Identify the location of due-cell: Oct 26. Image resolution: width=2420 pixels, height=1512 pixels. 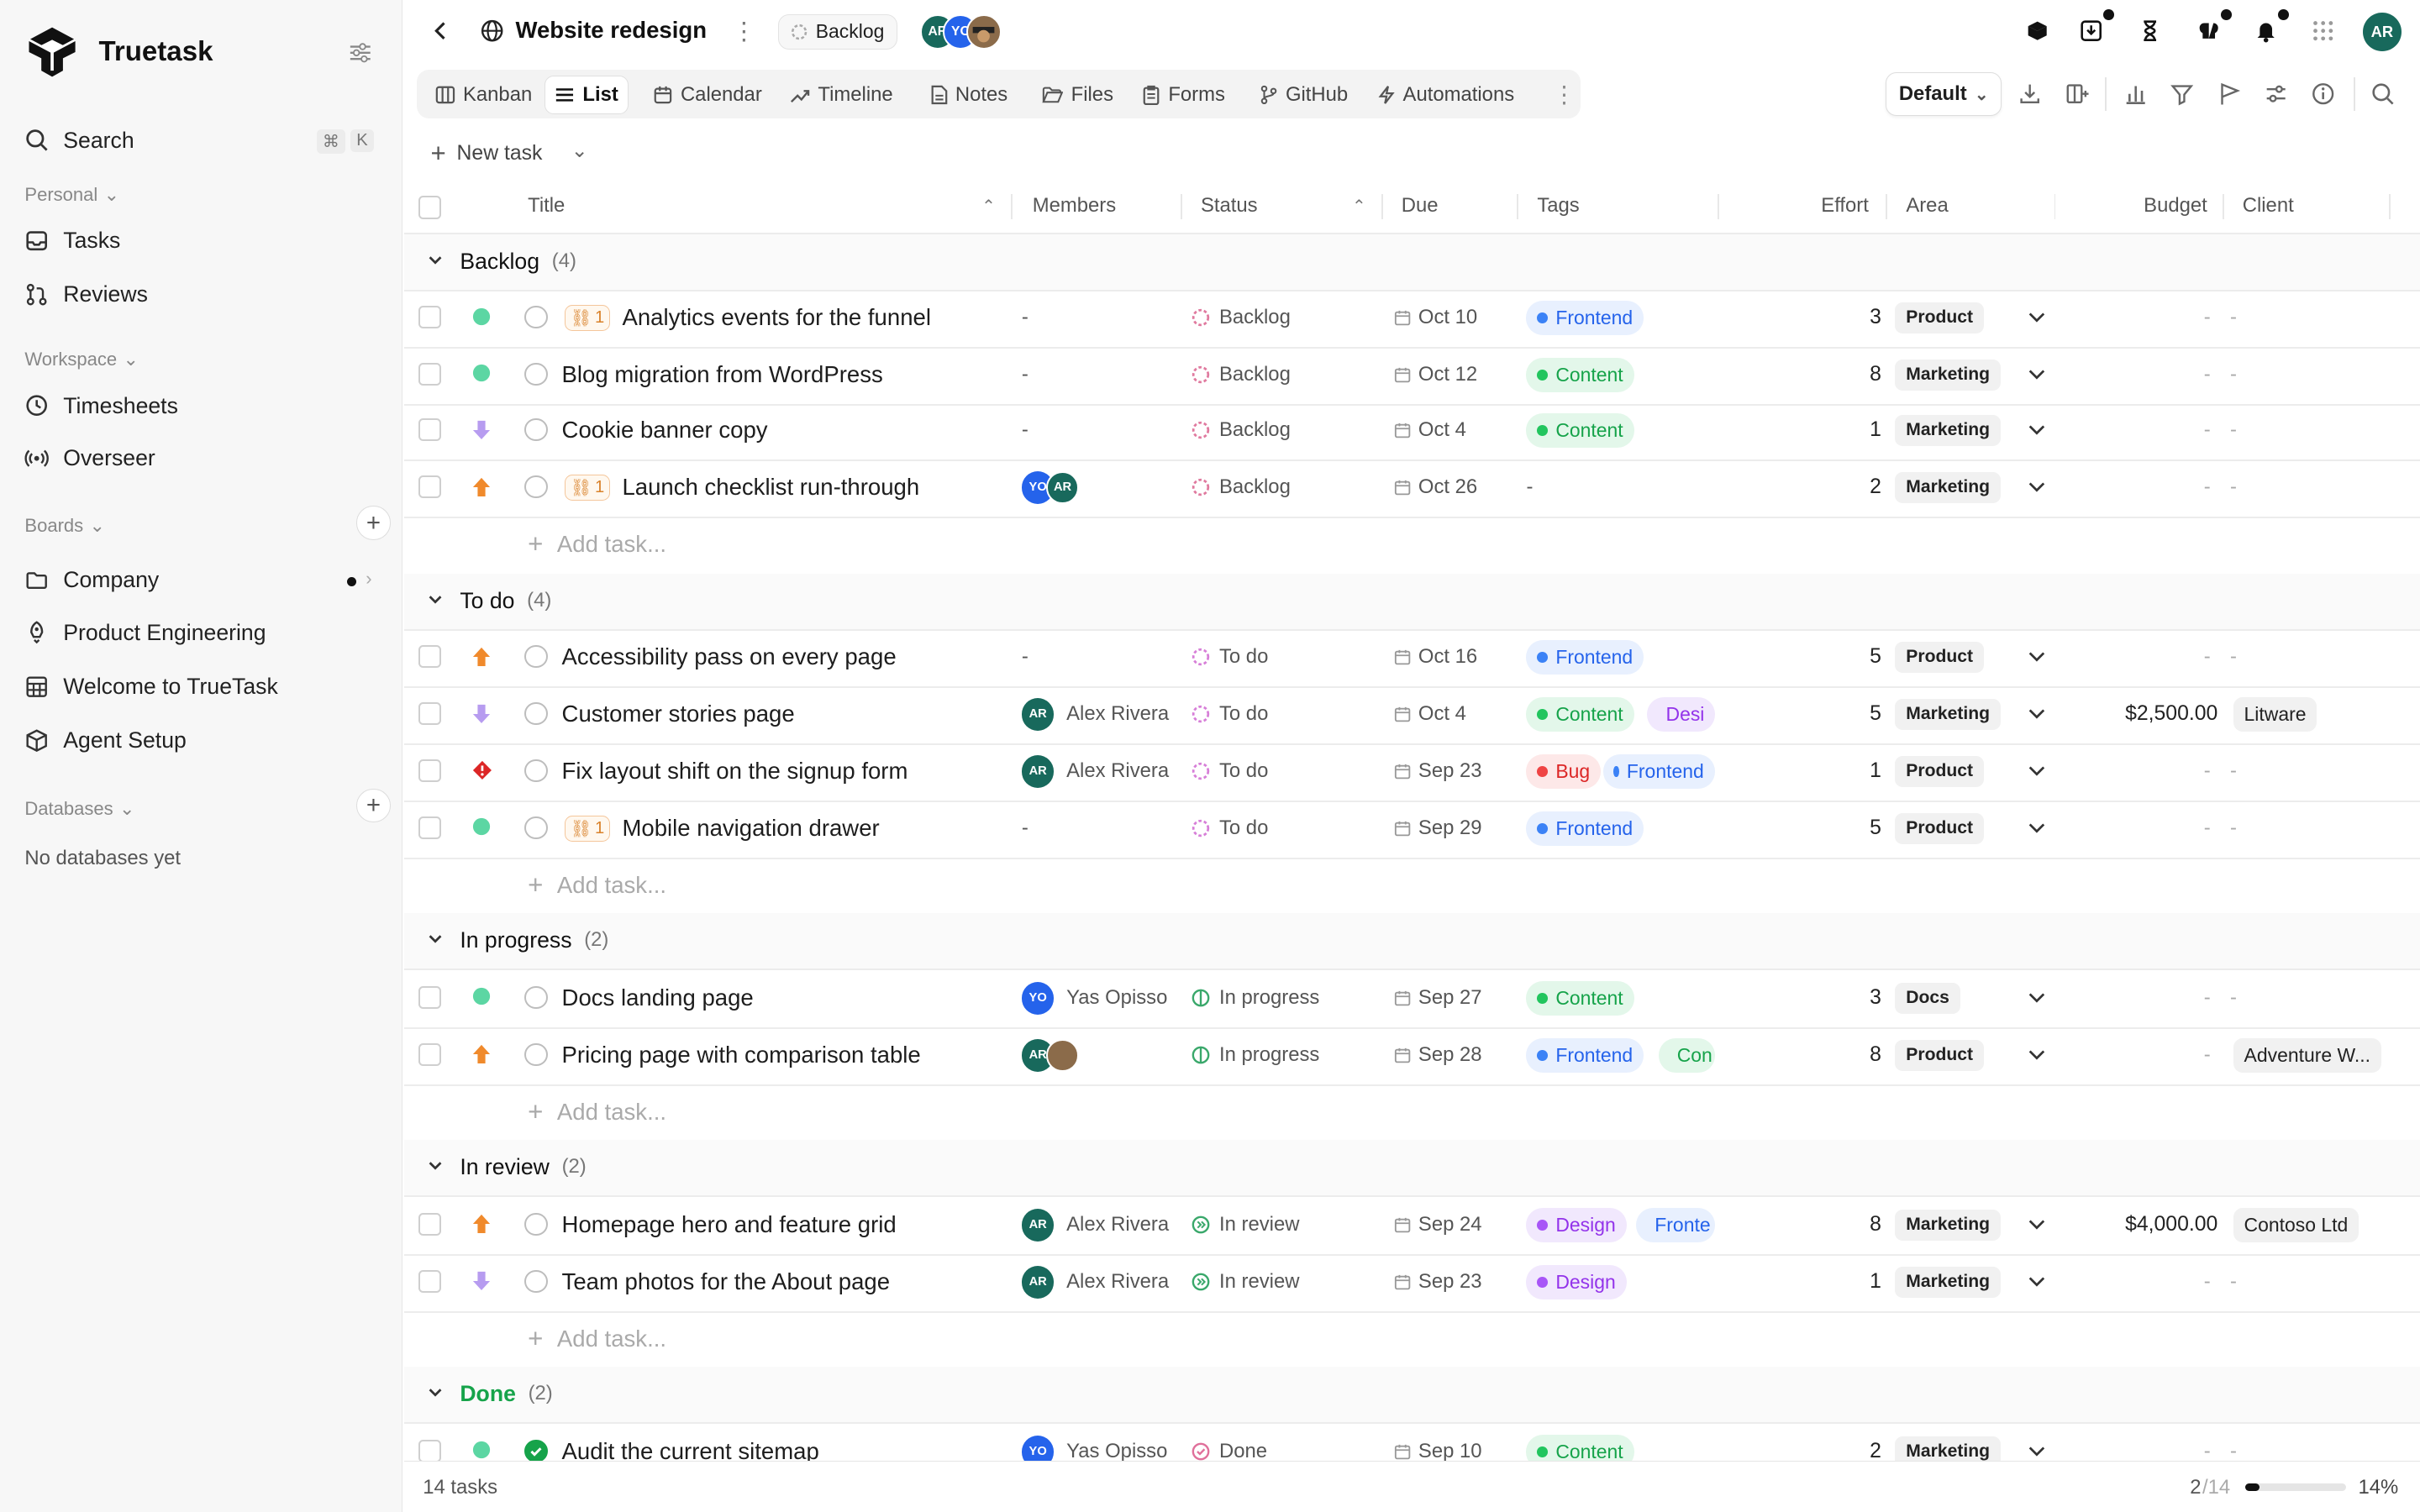
(1436, 487).